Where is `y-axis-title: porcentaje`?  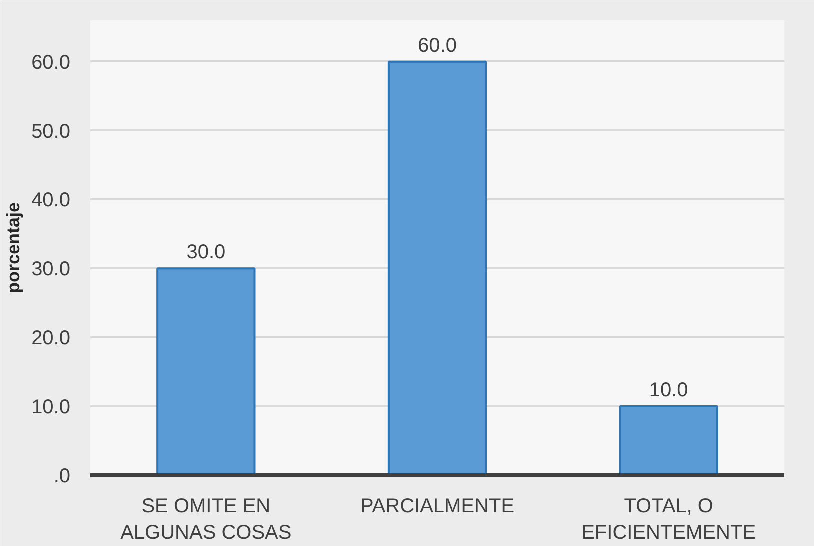
y-axis-title: porcentaje is located at coordinates (14, 248).